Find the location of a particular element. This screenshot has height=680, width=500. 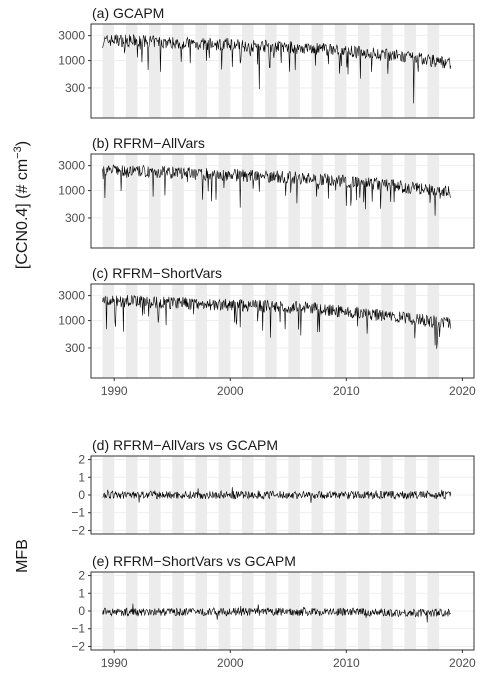

y-axis-title-mfb: MFB is located at coordinates (22, 556).